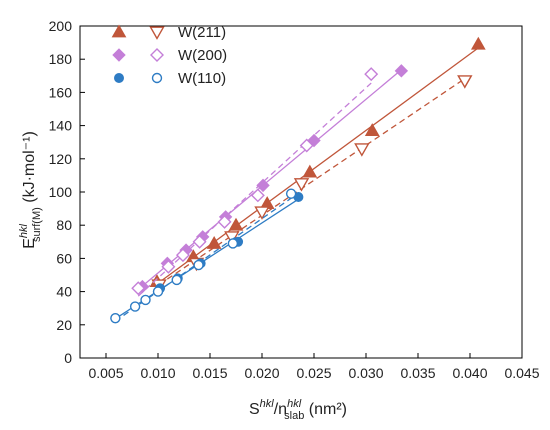  What do you see at coordinates (61, 126) in the screenshot?
I see `y-tick-label: 140` at bounding box center [61, 126].